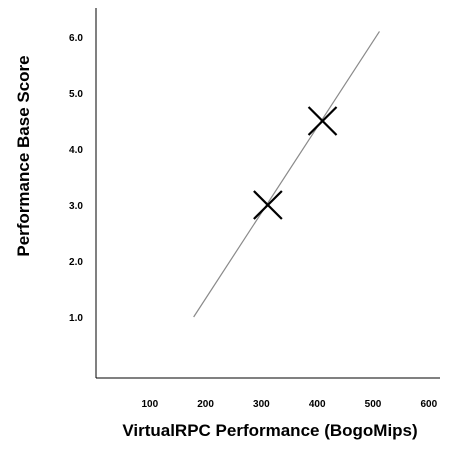 The height and width of the screenshot is (450, 466). I want to click on x-axis-title: VirtualRPC Performance (BogoMips), so click(269, 430).